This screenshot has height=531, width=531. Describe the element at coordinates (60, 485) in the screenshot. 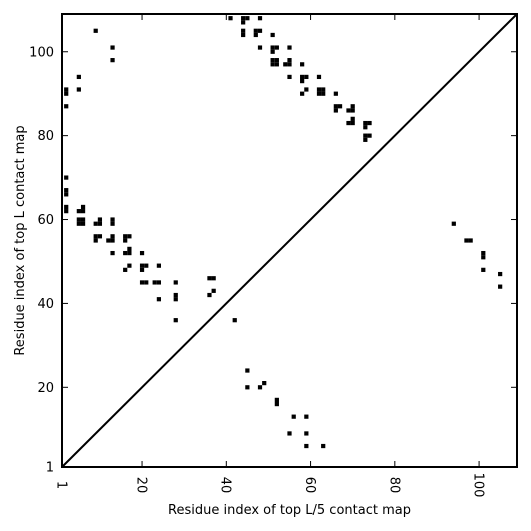

I see `x-tick-label: 1` at that location.